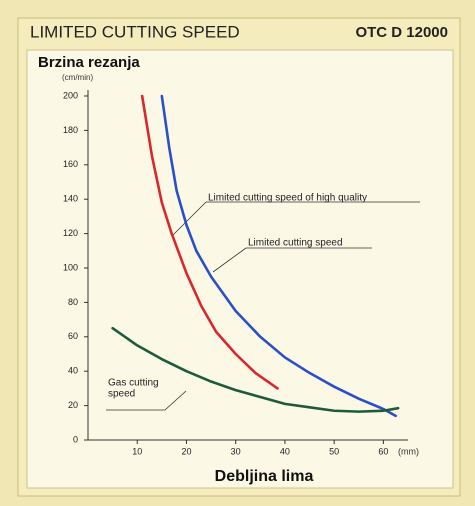  What do you see at coordinates (75, 439) in the screenshot?
I see `y-tick-label: 0` at bounding box center [75, 439].